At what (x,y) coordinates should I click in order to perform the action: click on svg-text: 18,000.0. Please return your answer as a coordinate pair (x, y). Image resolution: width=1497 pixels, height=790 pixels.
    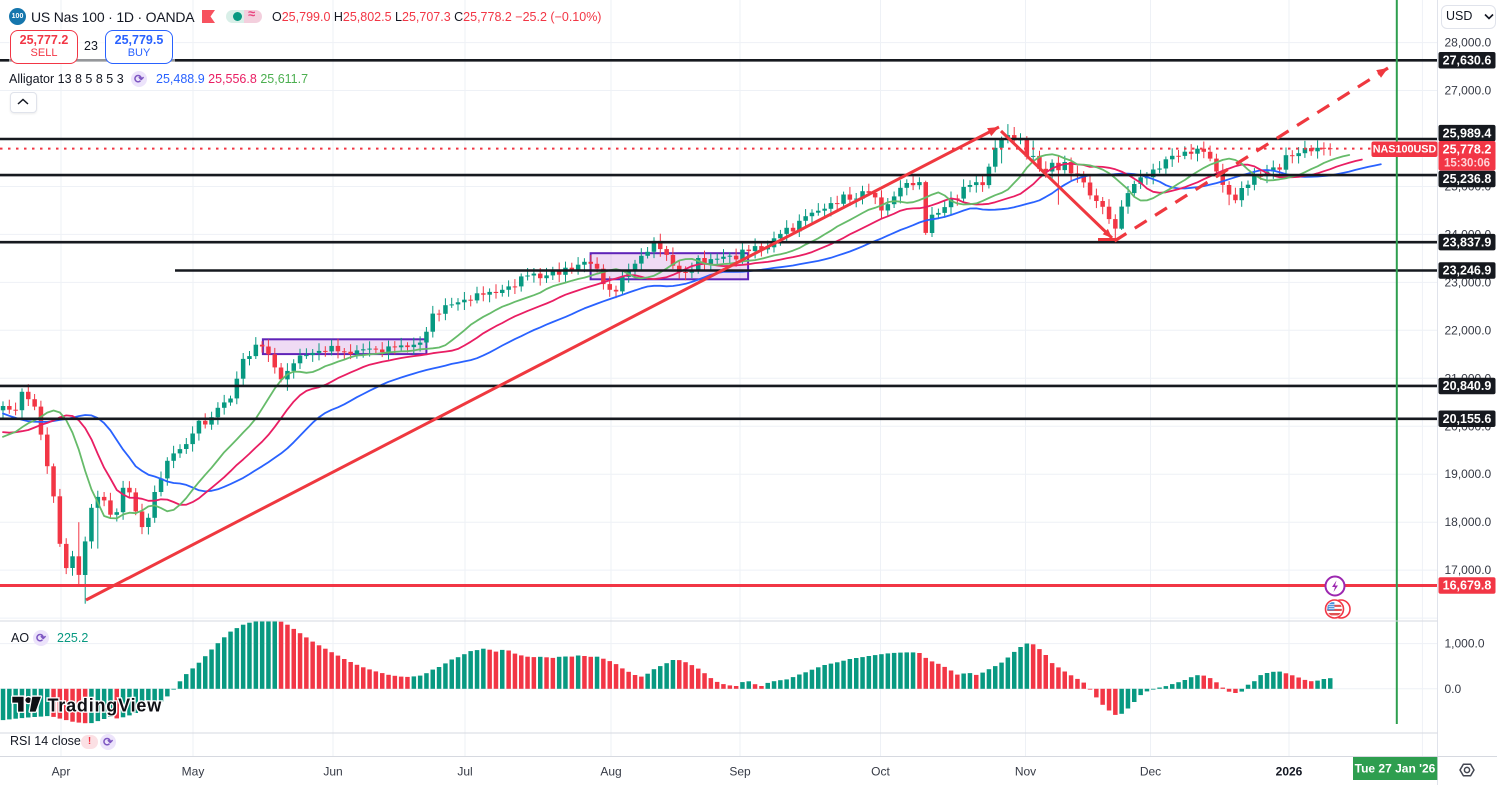
    Looking at the image, I should click on (1468, 522).